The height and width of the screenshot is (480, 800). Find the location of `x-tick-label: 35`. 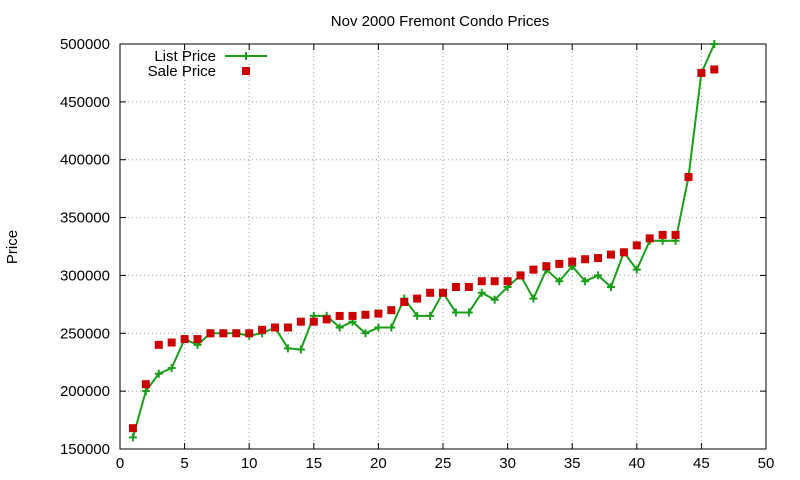

x-tick-label: 35 is located at coordinates (572, 463).